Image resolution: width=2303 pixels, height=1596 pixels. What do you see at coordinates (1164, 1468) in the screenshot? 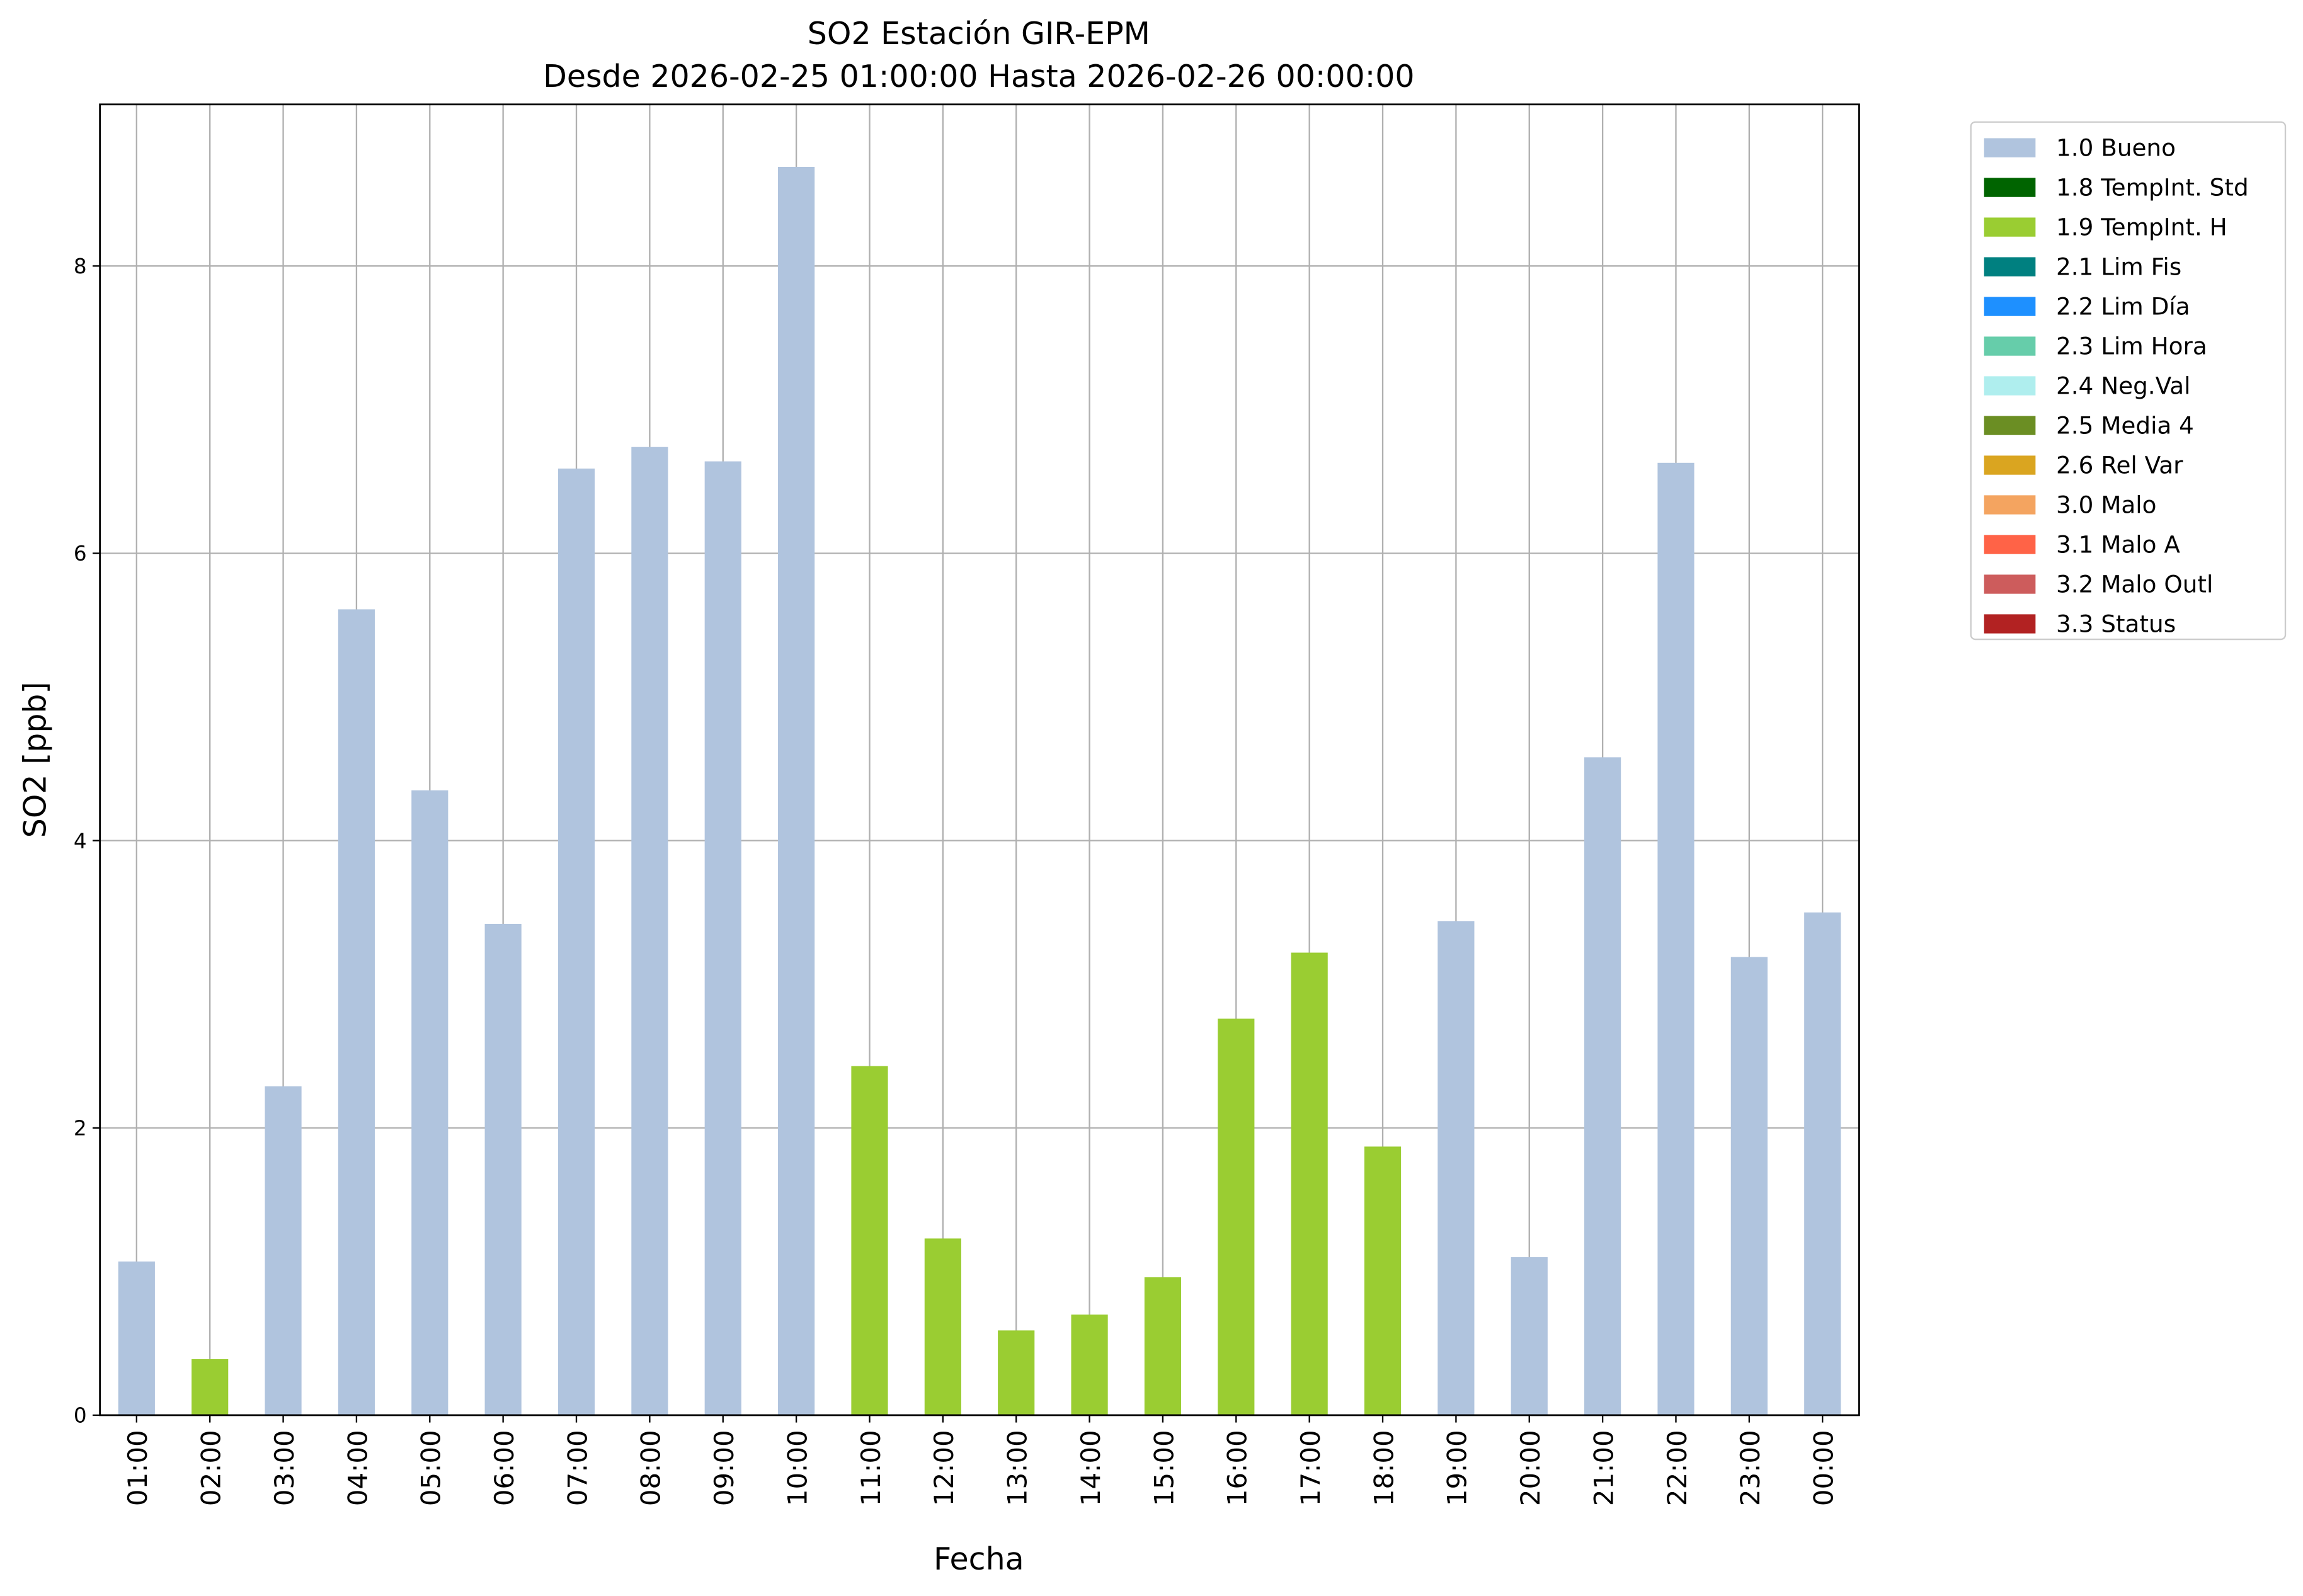
I see `x-tick-label: 15:00` at bounding box center [1164, 1468].